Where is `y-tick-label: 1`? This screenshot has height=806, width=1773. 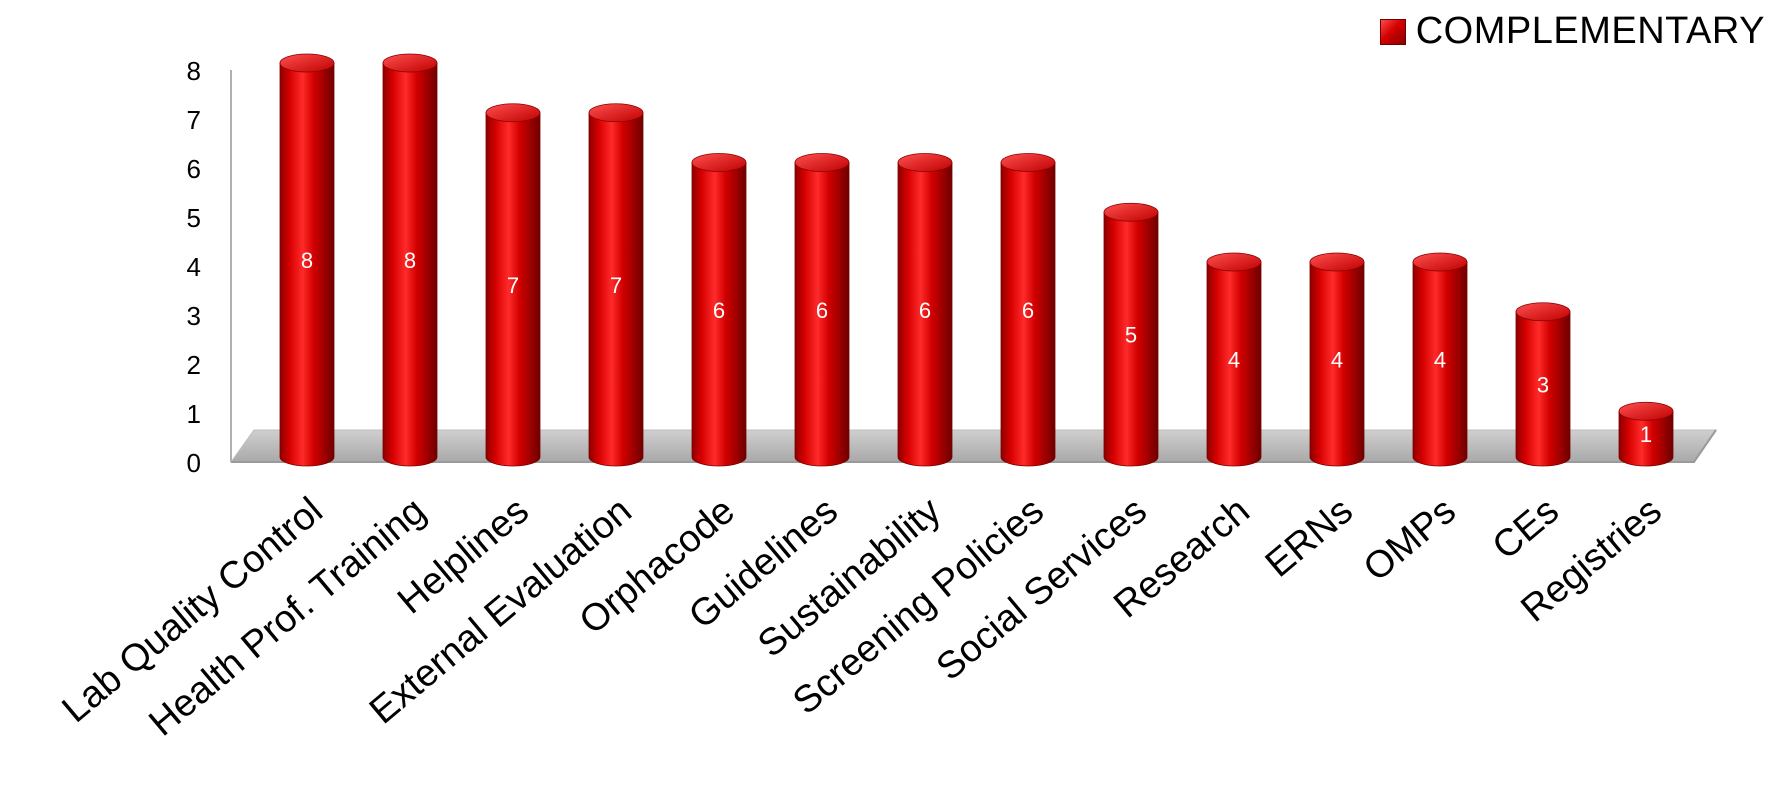 y-tick-label: 1 is located at coordinates (194, 414).